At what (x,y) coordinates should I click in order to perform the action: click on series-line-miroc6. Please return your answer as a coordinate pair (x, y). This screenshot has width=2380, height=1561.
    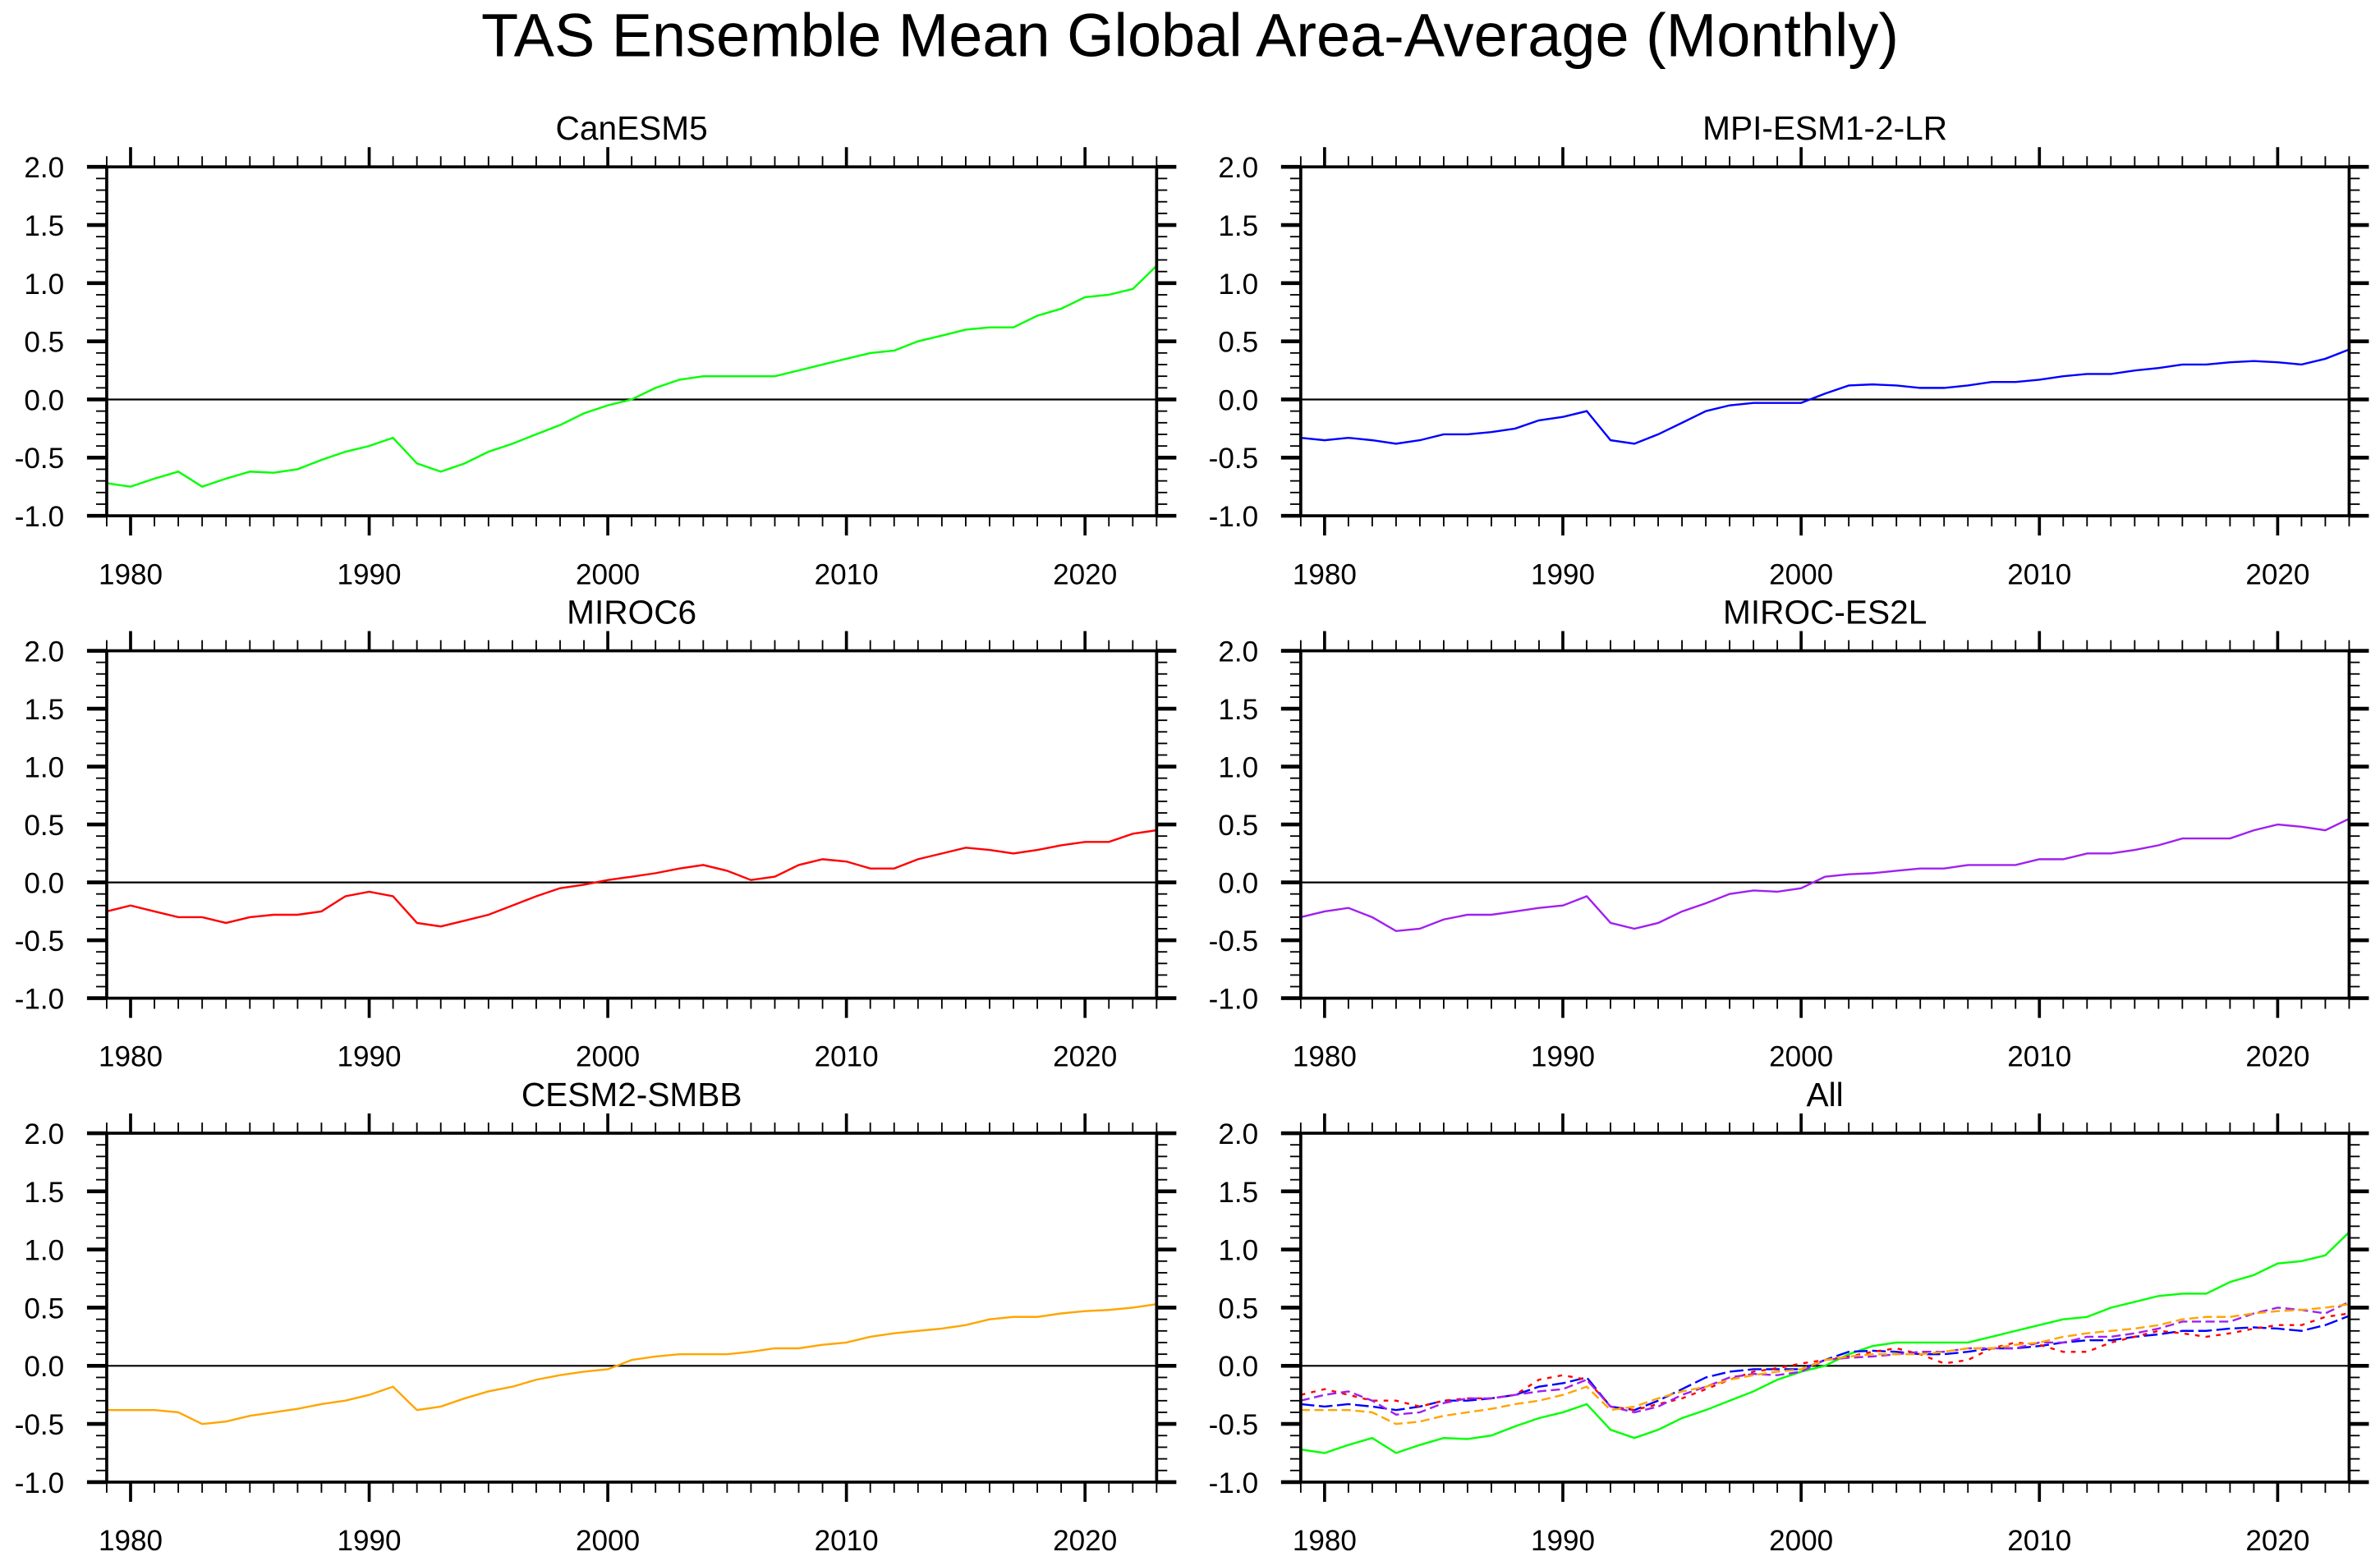
    Looking at the image, I should click on (1825, 1362).